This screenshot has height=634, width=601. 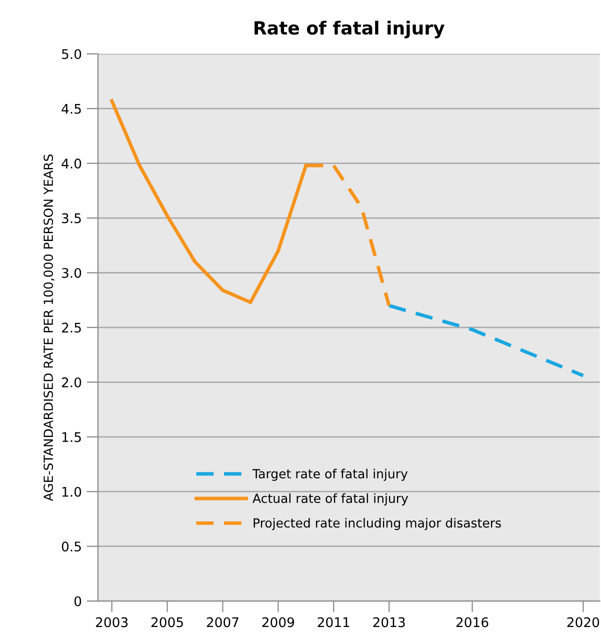 What do you see at coordinates (71, 109) in the screenshot?
I see `y-tick-label: 4.5` at bounding box center [71, 109].